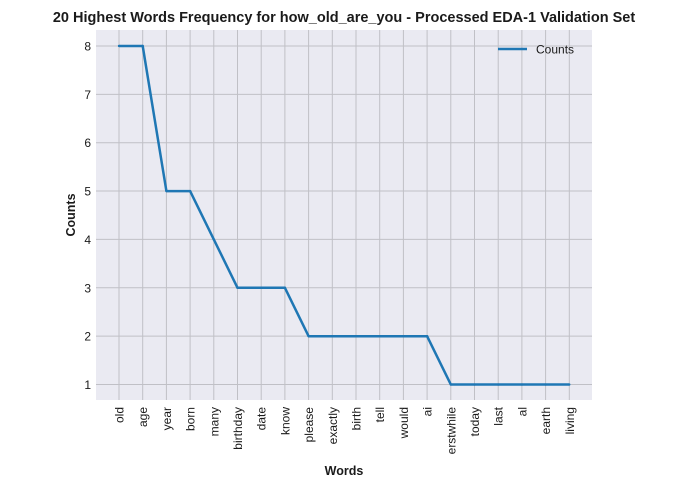 The height and width of the screenshot is (494, 688). What do you see at coordinates (379, 336) in the screenshot?
I see `data-point-tell` at bounding box center [379, 336].